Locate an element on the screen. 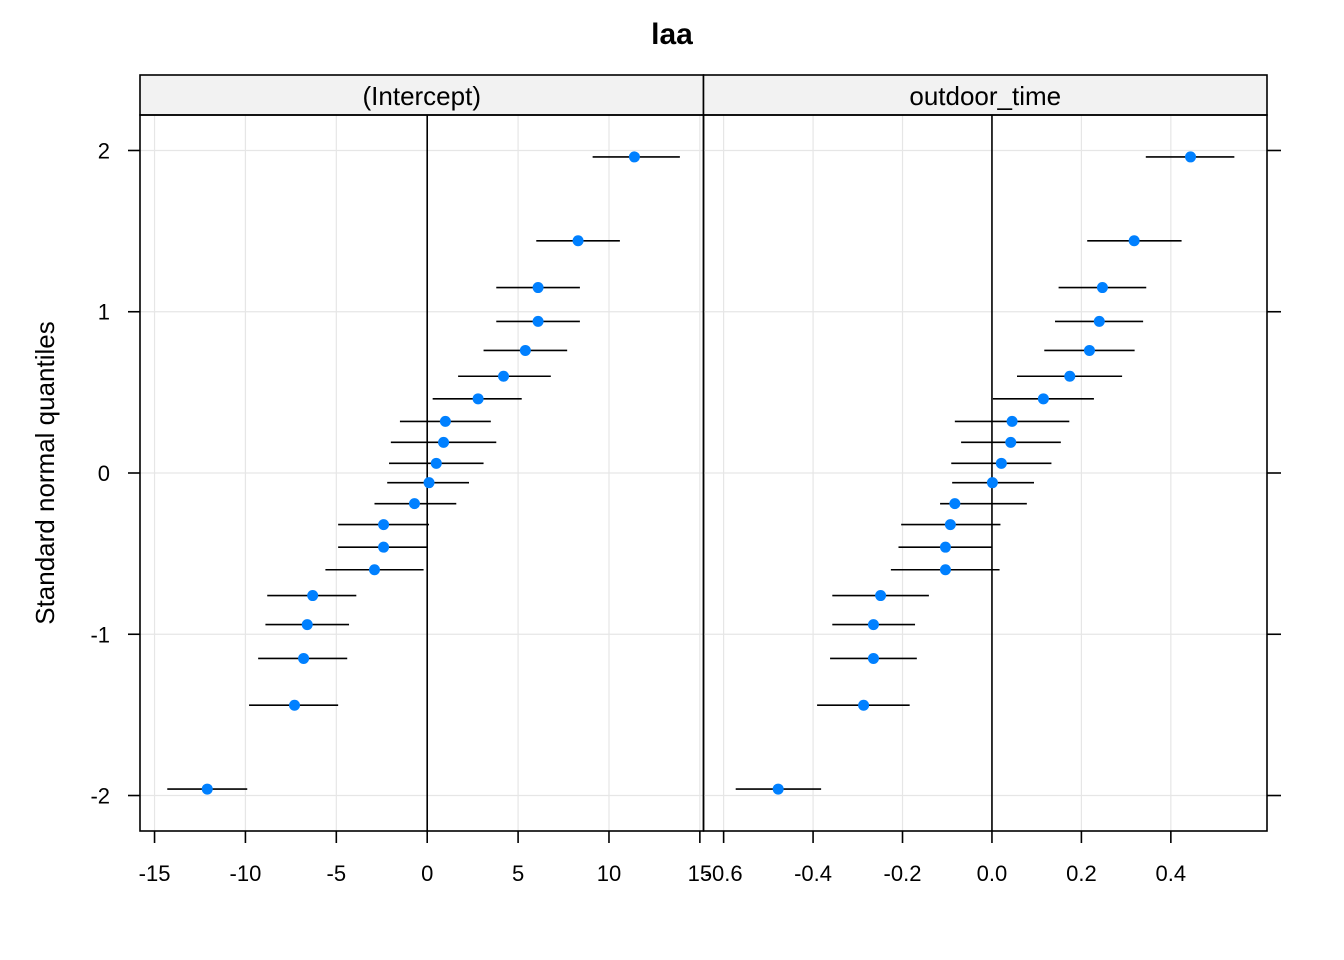  x-tick-label: 0.2 is located at coordinates (1081, 873).